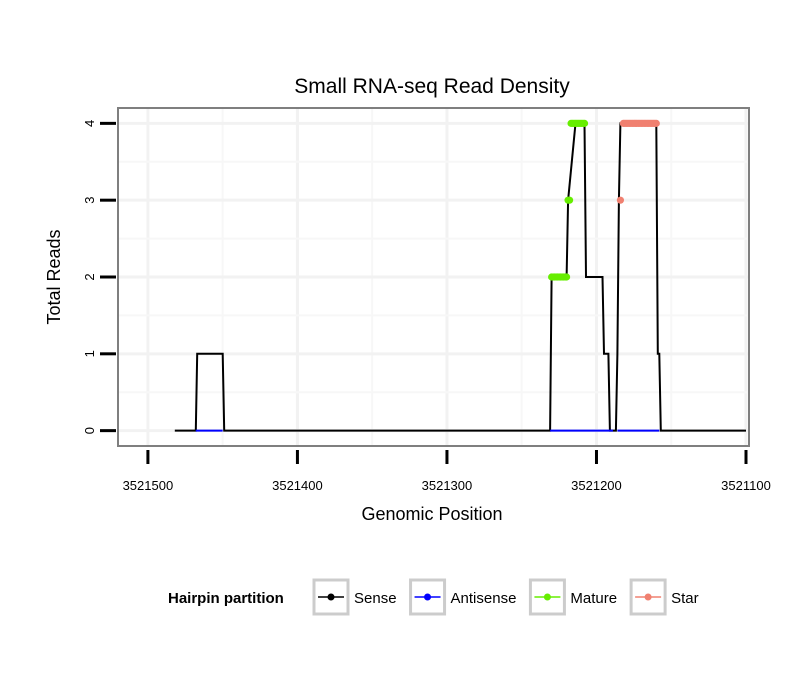 The height and width of the screenshot is (695, 810). What do you see at coordinates (685, 598) in the screenshot?
I see `star-legend-label: Star` at bounding box center [685, 598].